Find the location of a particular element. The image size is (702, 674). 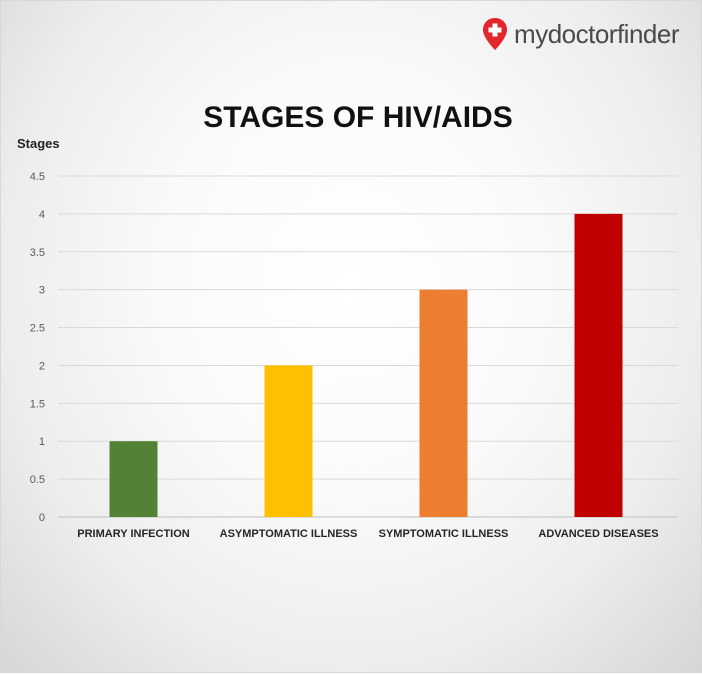

bar-primary-infection is located at coordinates (133, 479).